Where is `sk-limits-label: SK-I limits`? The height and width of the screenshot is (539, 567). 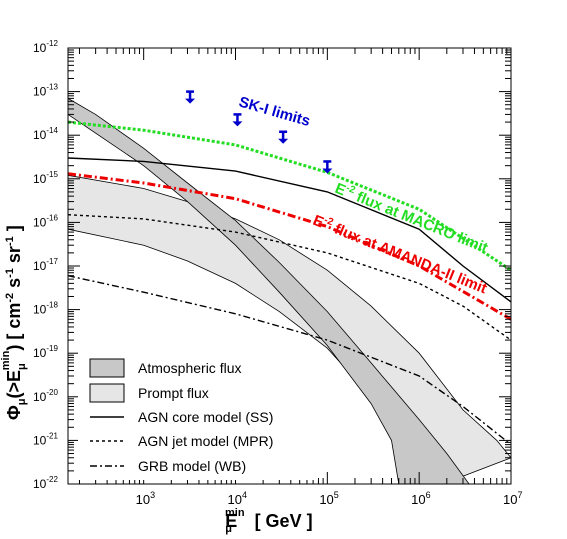
sk-limits-label: SK-I limits is located at coordinates (274, 112).